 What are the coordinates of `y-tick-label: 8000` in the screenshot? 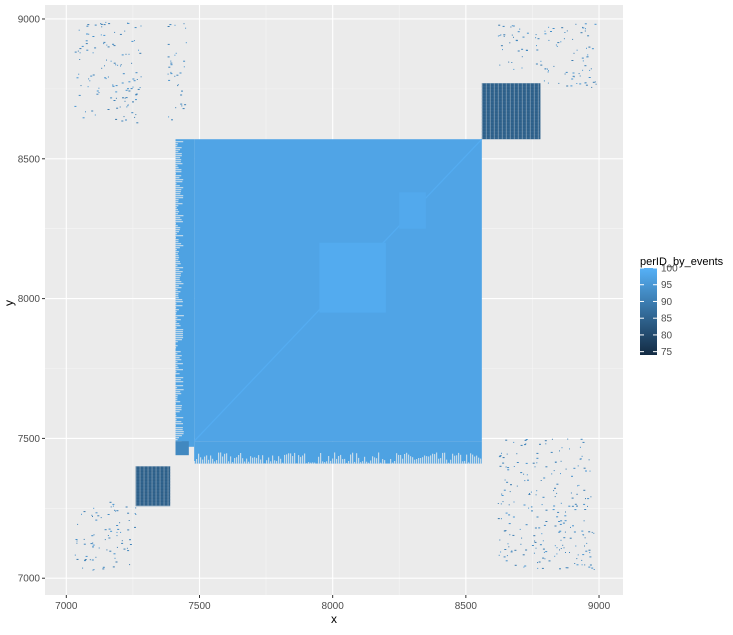 It's located at (29, 299).